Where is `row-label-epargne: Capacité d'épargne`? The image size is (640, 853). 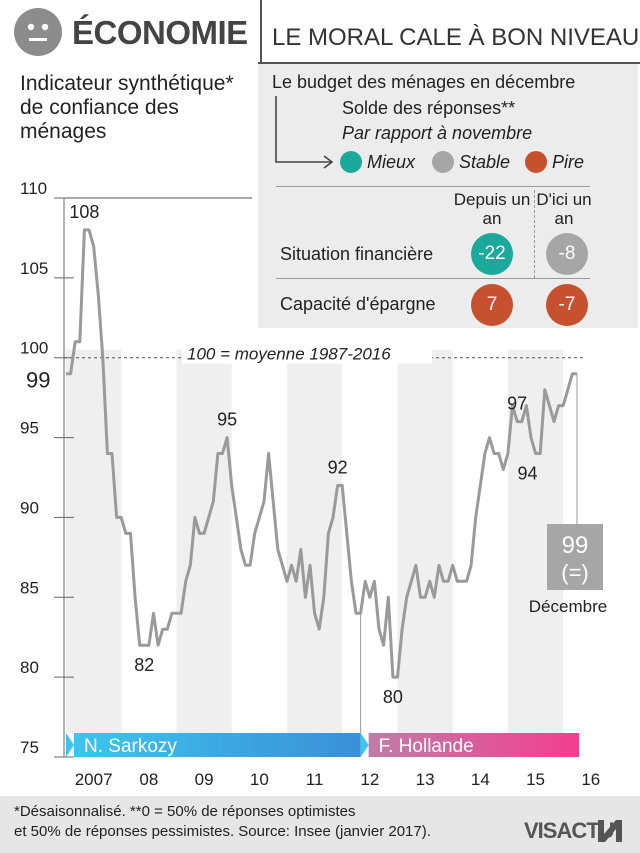
row-label-epargne: Capacité d'épargne is located at coordinates (358, 304).